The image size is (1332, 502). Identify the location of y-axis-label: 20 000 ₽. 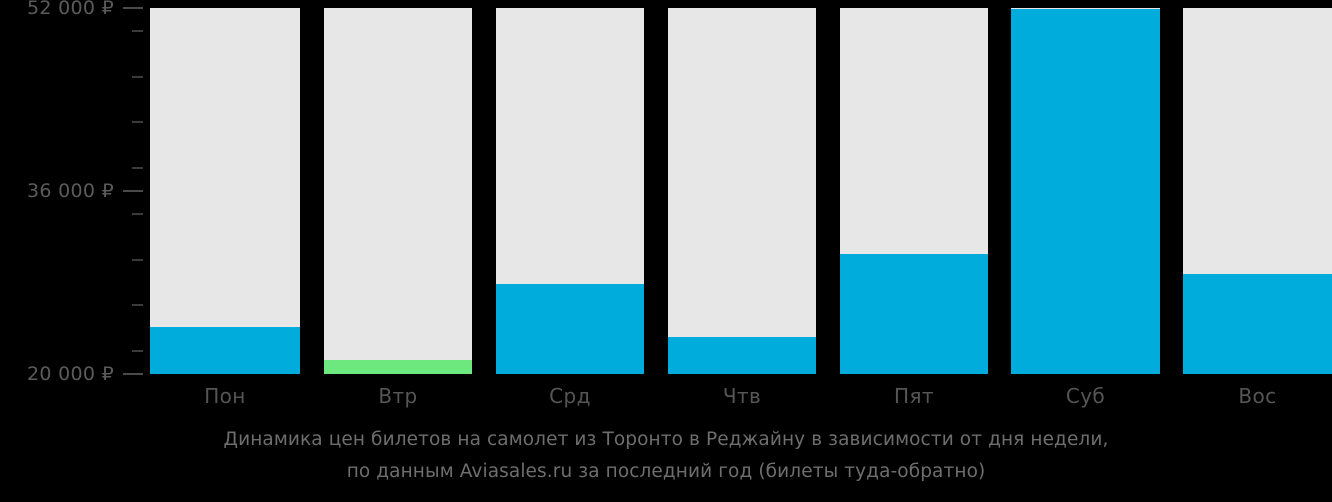
(70, 374).